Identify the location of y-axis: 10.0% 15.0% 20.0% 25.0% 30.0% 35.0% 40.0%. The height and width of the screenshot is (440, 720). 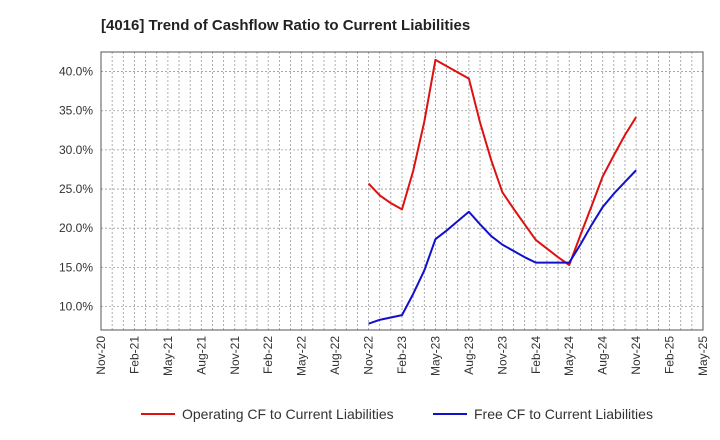
(76, 189).